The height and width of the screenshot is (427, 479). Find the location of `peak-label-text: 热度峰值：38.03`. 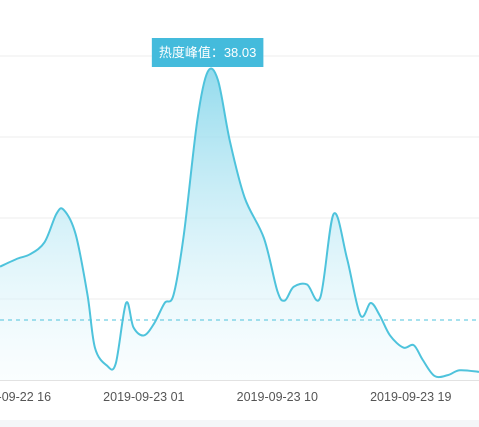

peak-label-text: 热度峰值：38.03 is located at coordinates (208, 52).